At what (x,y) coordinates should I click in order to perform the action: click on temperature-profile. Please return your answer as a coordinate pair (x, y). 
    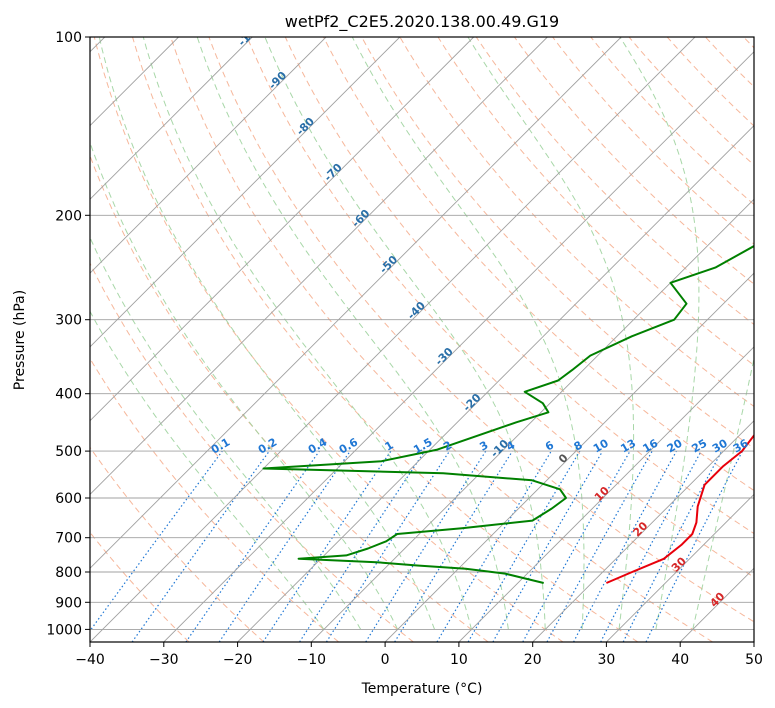
    Looking at the image, I should click on (680, 508).